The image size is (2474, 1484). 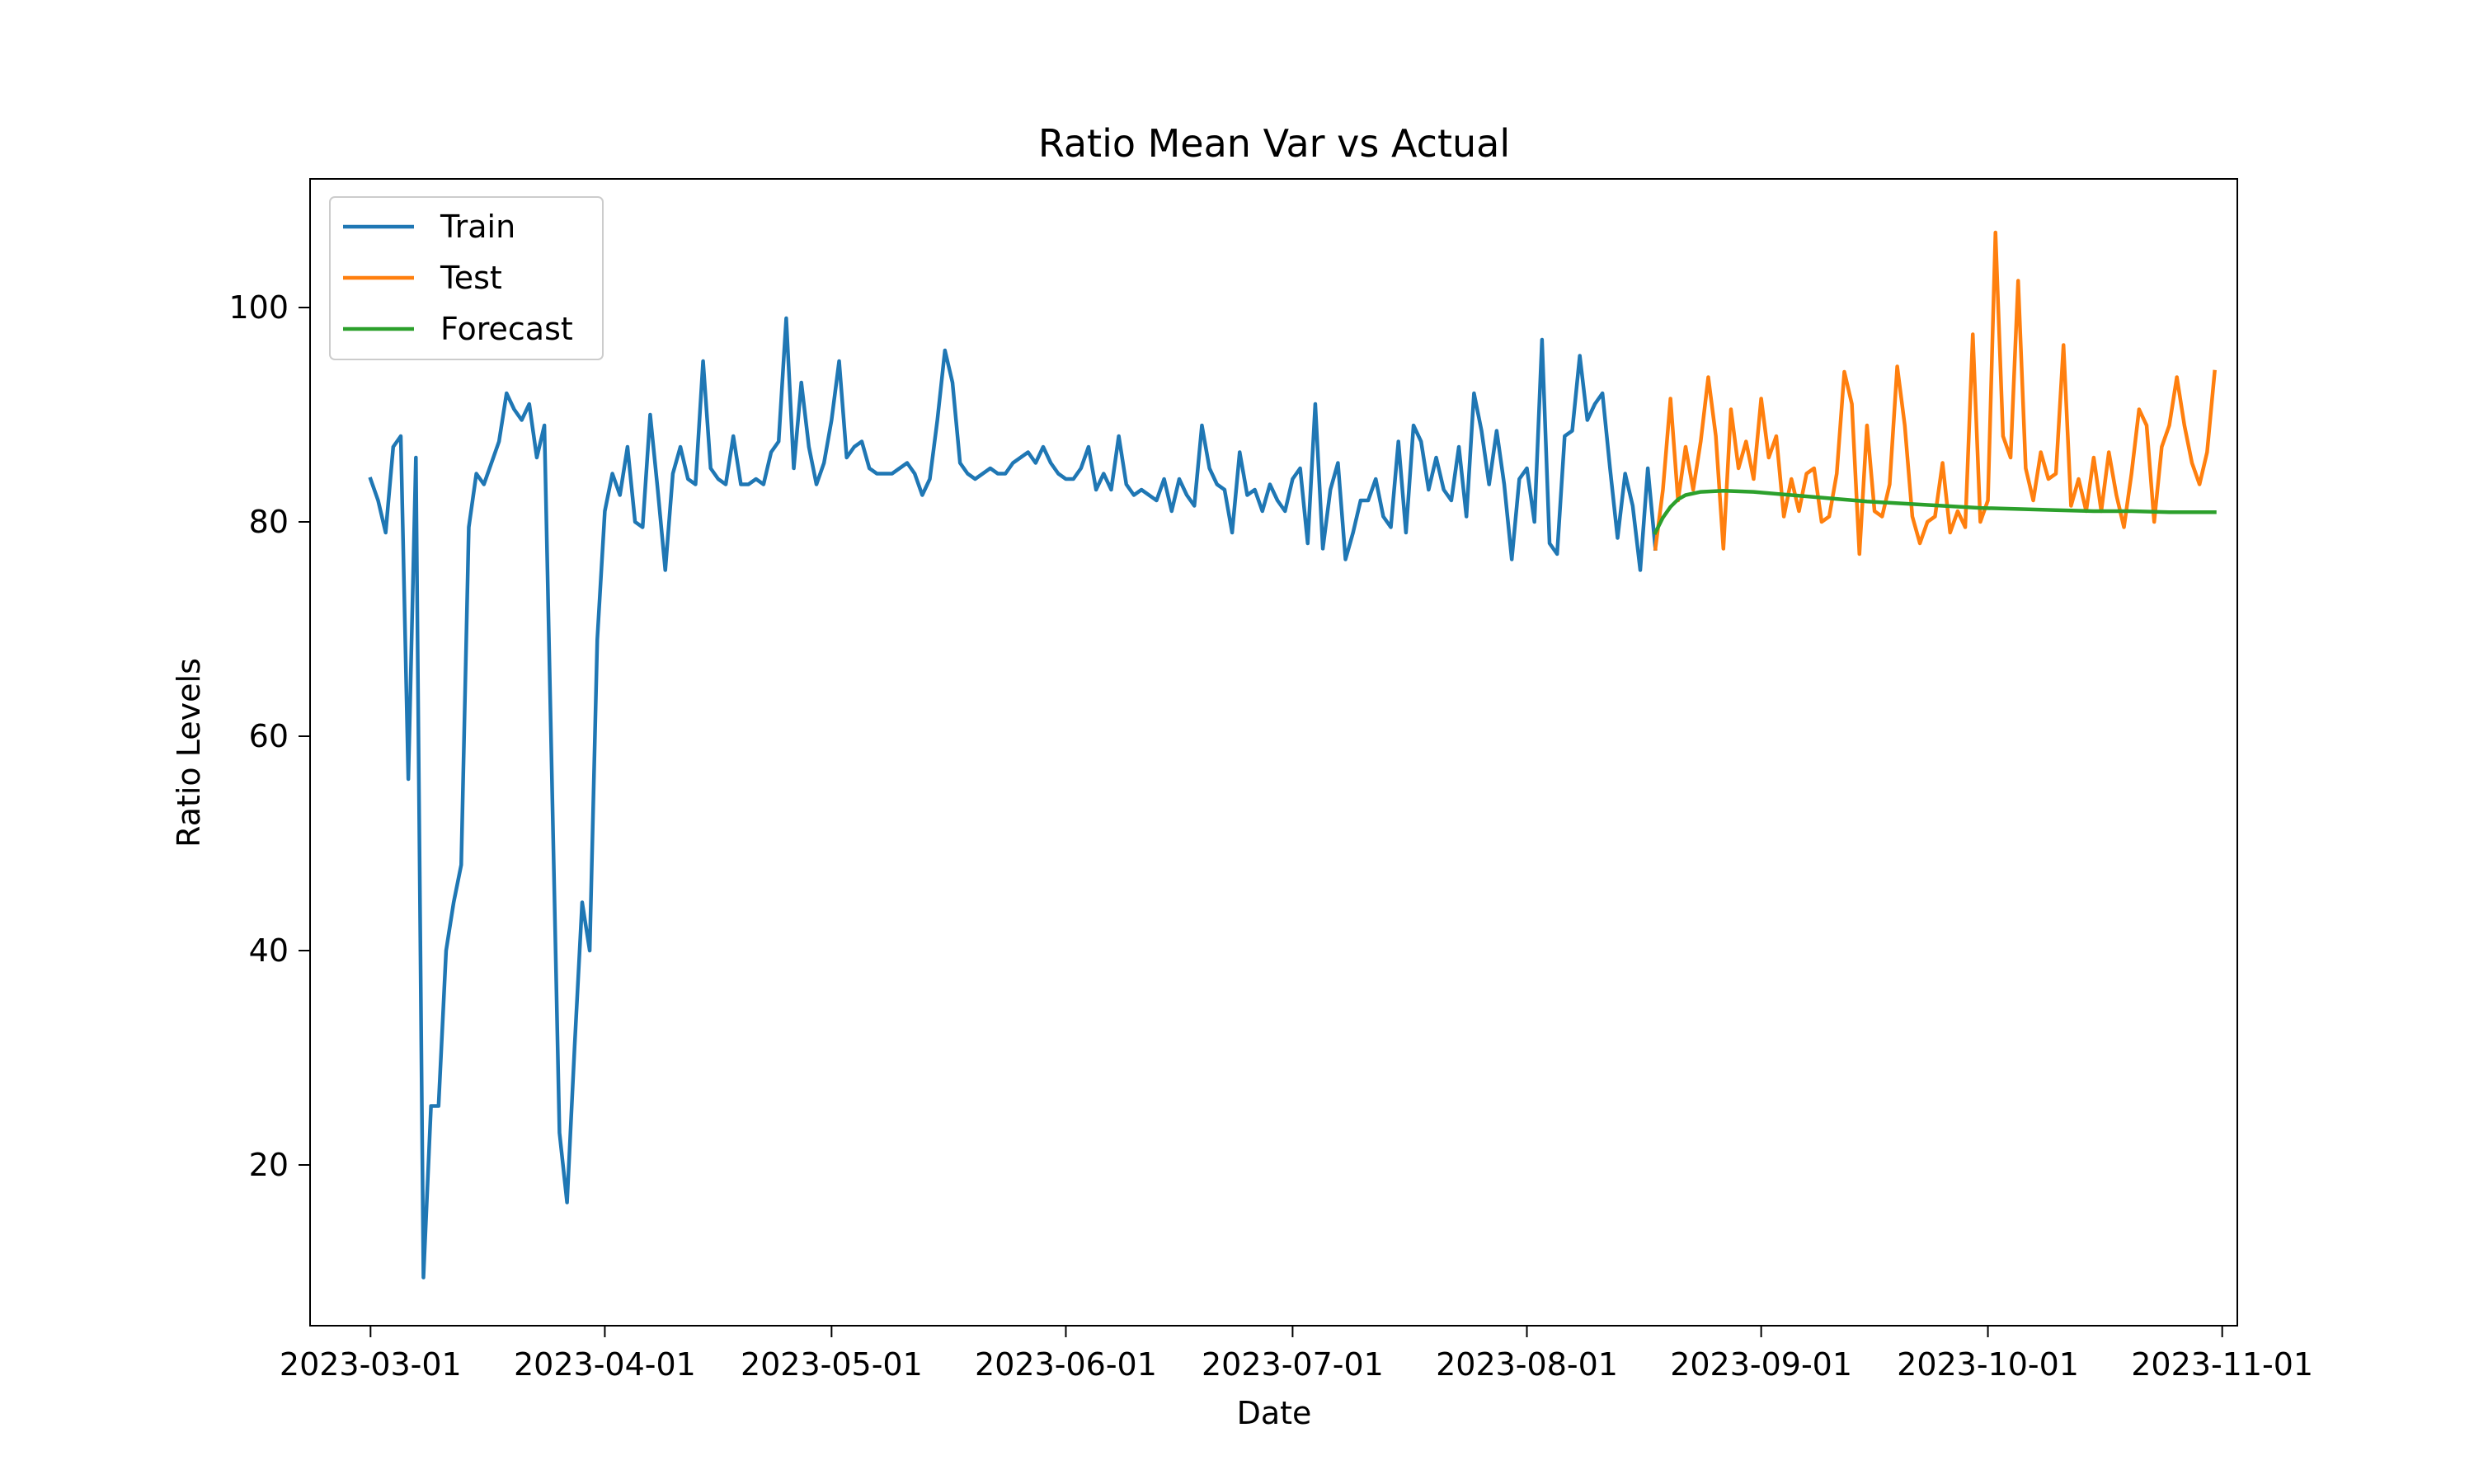 I want to click on y-tick-label: 20, so click(x=269, y=1165).